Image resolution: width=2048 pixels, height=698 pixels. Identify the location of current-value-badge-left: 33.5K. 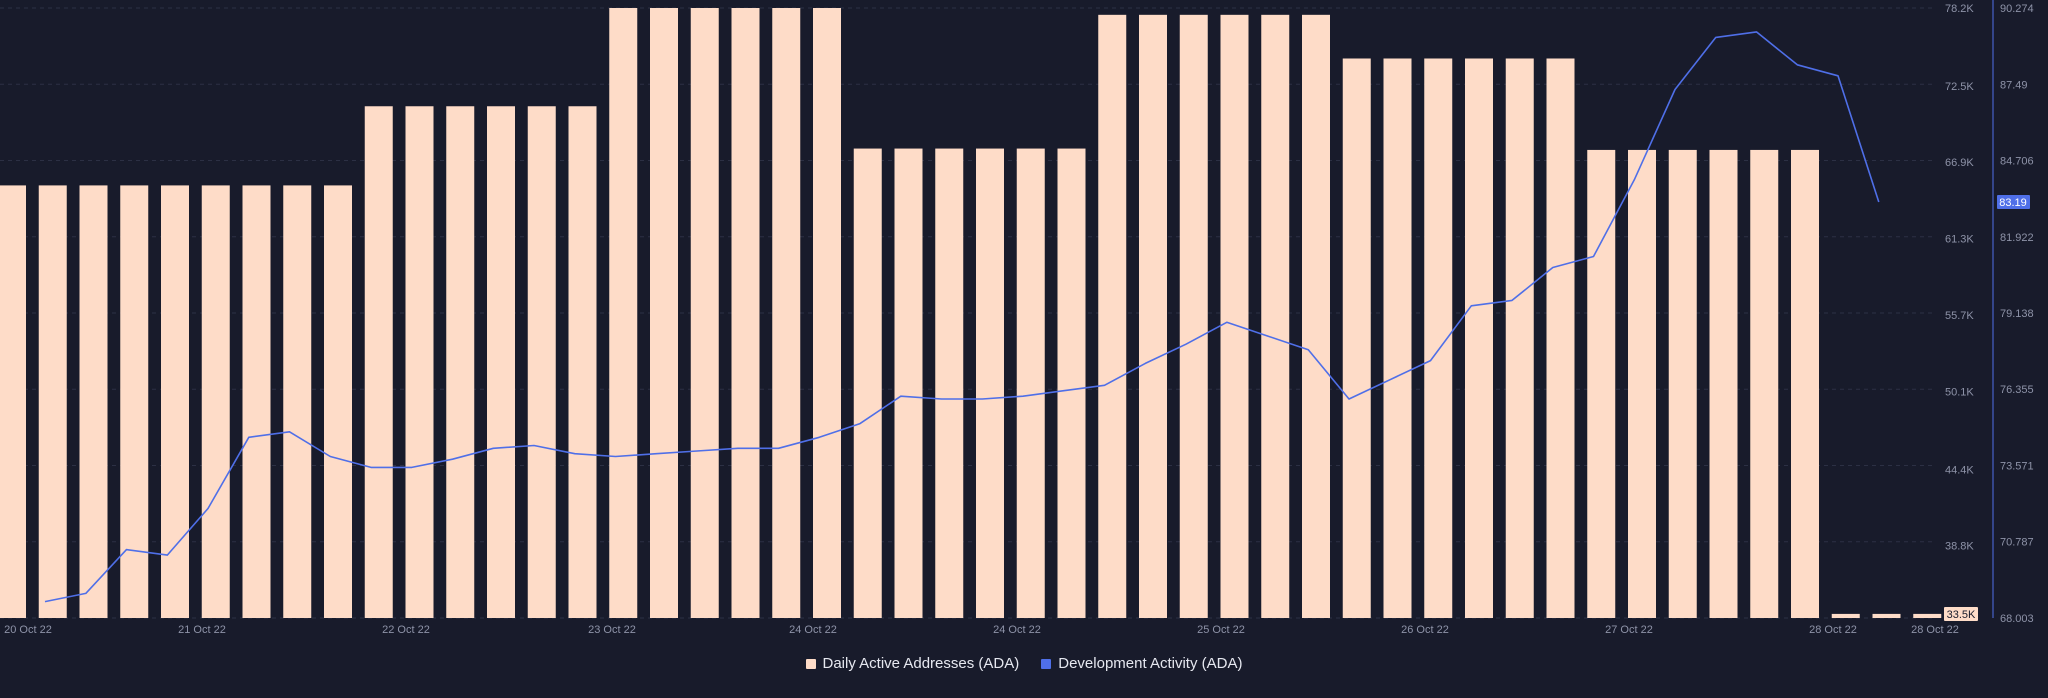
(1961, 615).